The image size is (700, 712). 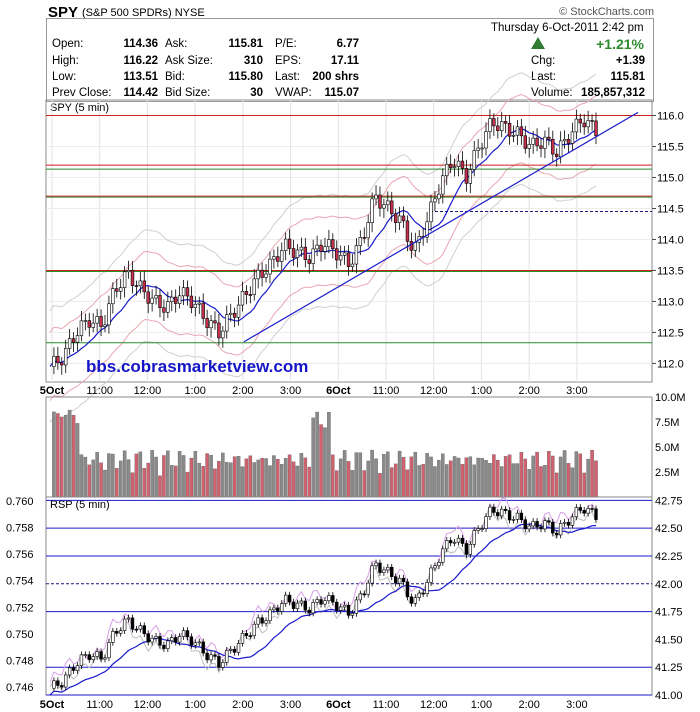 I want to click on rsp-xtick-label: 11:00, so click(x=386, y=705).